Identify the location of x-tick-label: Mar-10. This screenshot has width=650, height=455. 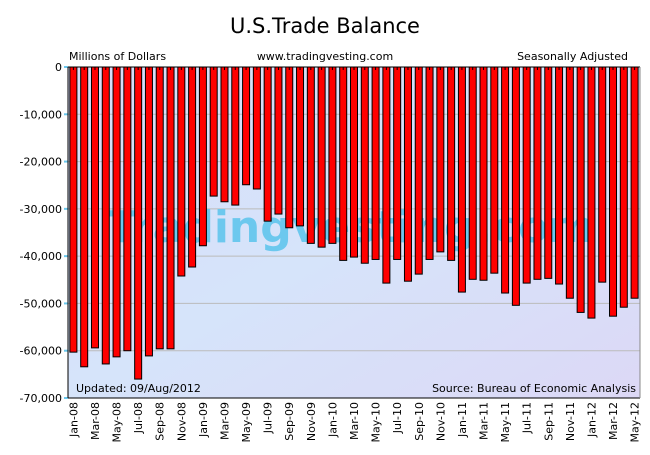
(354, 421).